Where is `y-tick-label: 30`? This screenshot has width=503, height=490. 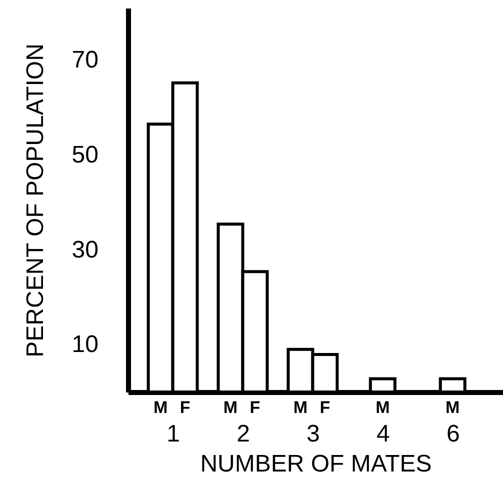
y-tick-label: 30 is located at coordinates (85, 250).